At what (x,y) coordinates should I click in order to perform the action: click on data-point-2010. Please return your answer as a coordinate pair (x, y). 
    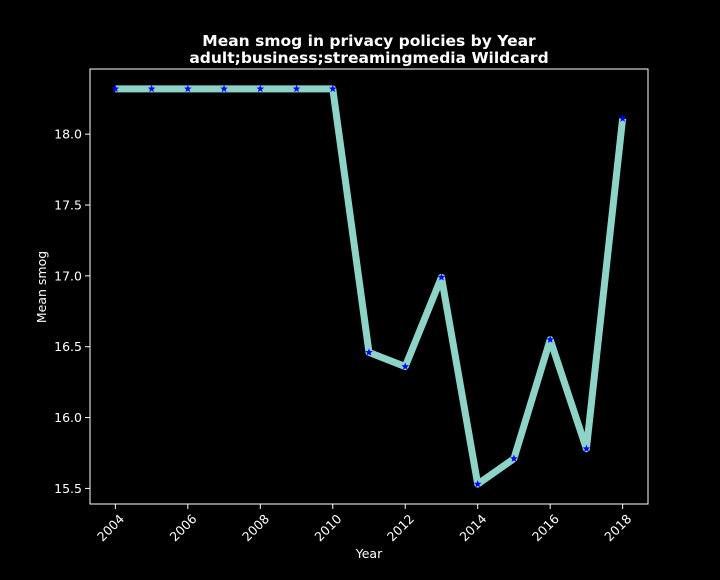
    Looking at the image, I should click on (332, 88).